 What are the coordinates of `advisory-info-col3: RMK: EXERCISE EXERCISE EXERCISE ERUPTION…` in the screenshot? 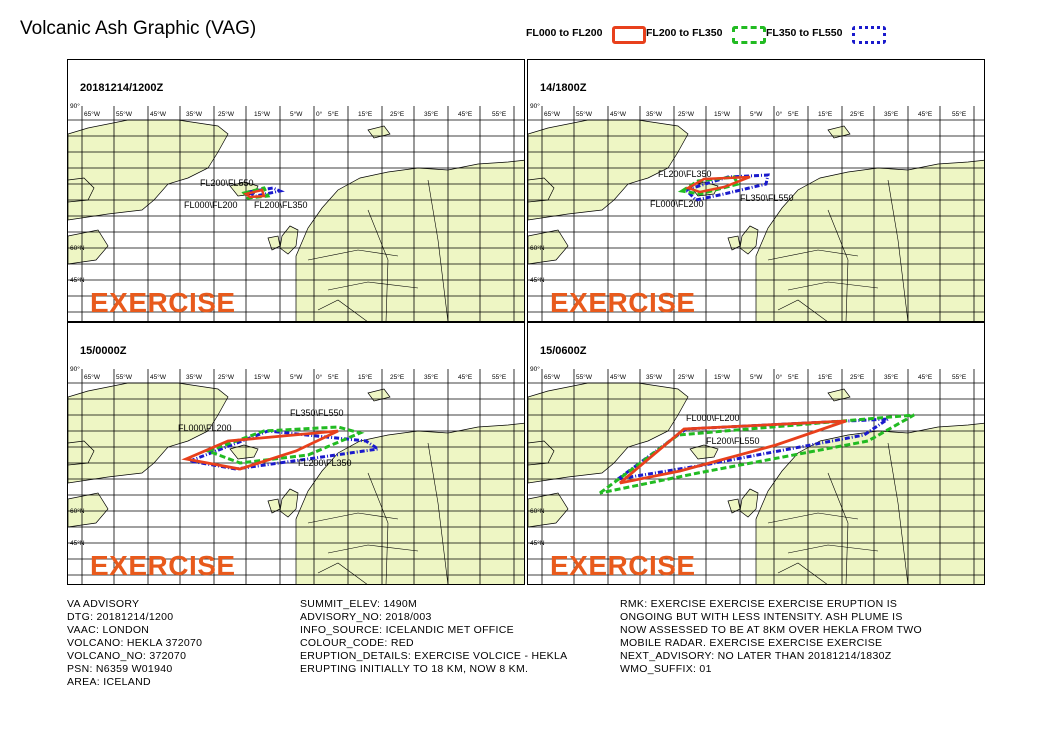 It's located at (771, 636).